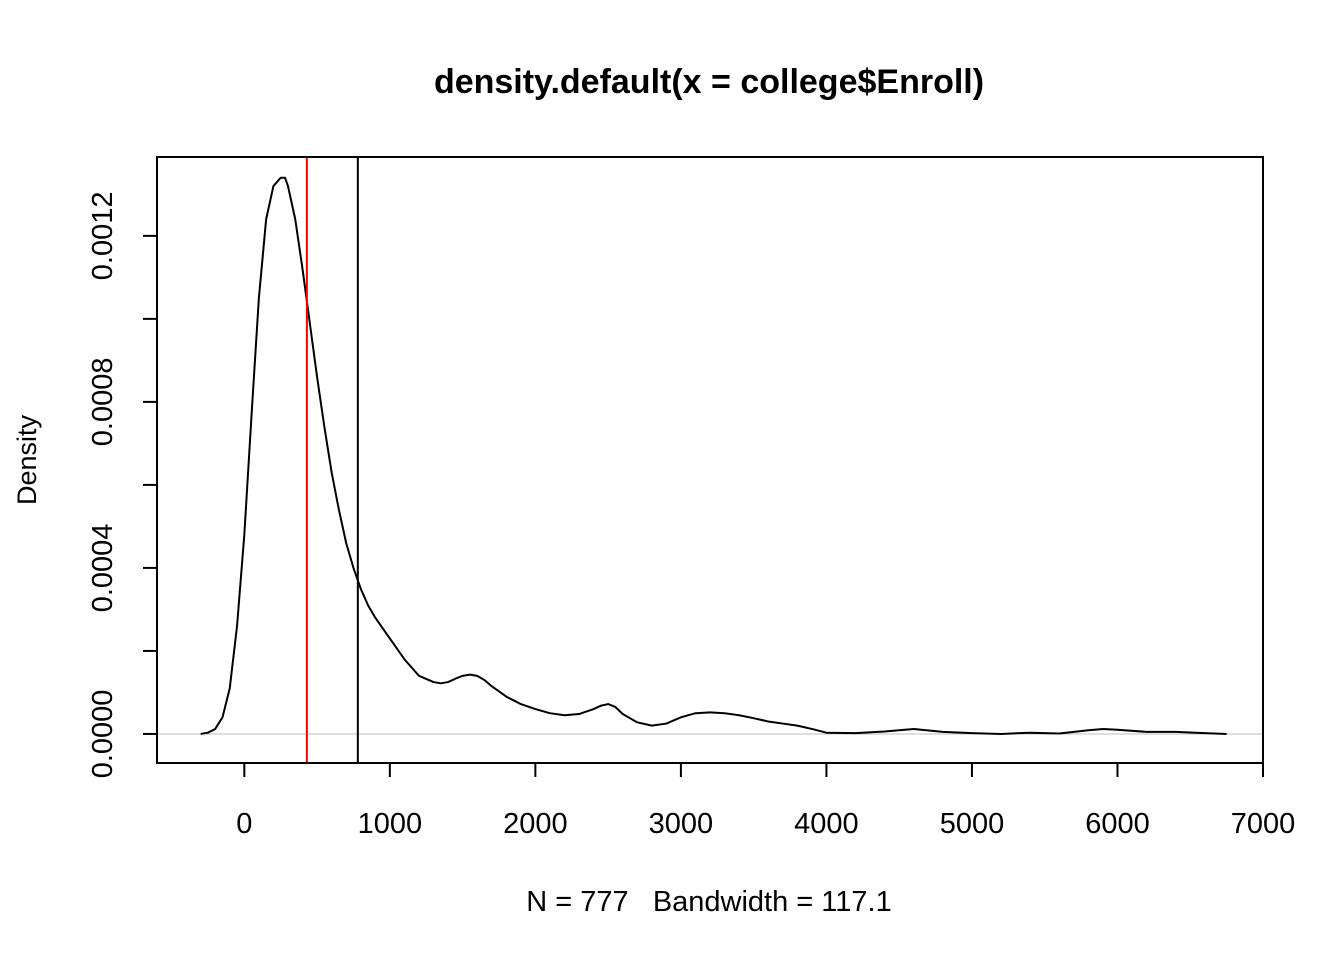 The width and height of the screenshot is (1344, 965). Describe the element at coordinates (103, 402) in the screenshot. I see `y-tick-label: 0.0008` at that location.